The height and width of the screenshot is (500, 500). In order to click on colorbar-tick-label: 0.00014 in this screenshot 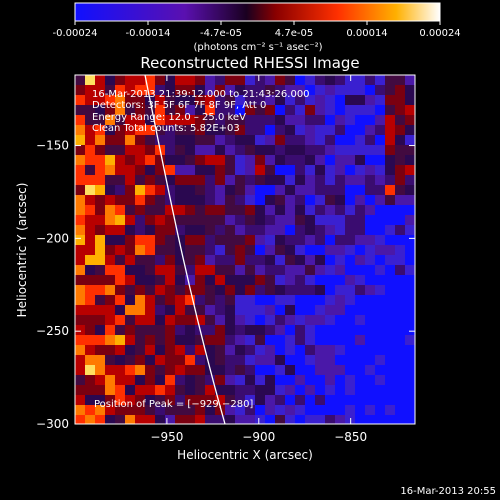, I will do `click(366, 33)`.